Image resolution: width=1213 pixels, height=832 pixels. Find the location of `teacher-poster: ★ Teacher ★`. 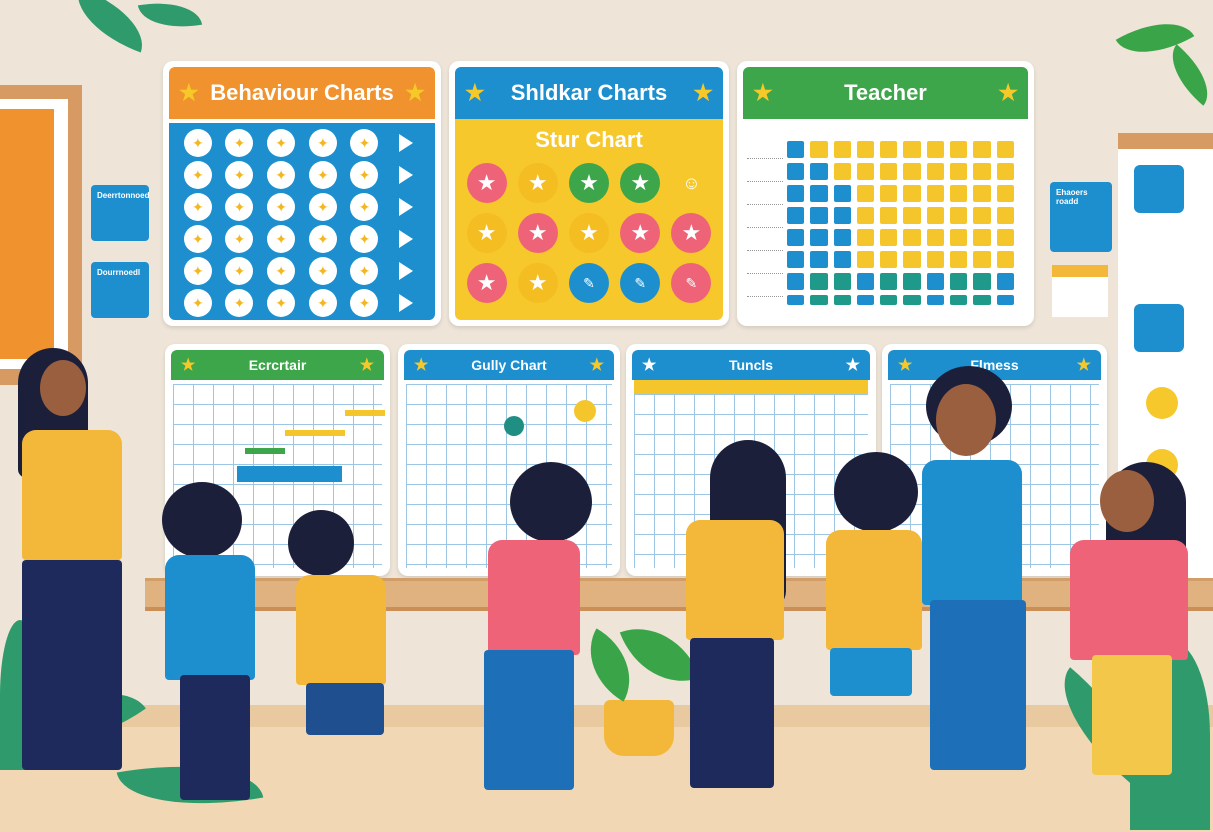

teacher-poster: ★ Teacher ★ is located at coordinates (885, 193).